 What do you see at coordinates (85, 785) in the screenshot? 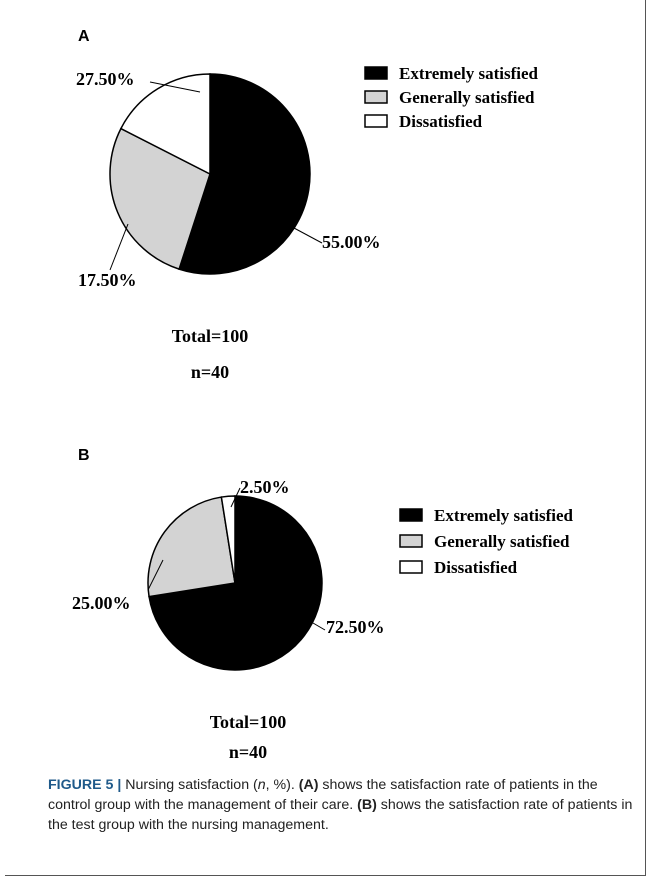
I see `caption-figure-label: FIGURE 5 |` at bounding box center [85, 785].